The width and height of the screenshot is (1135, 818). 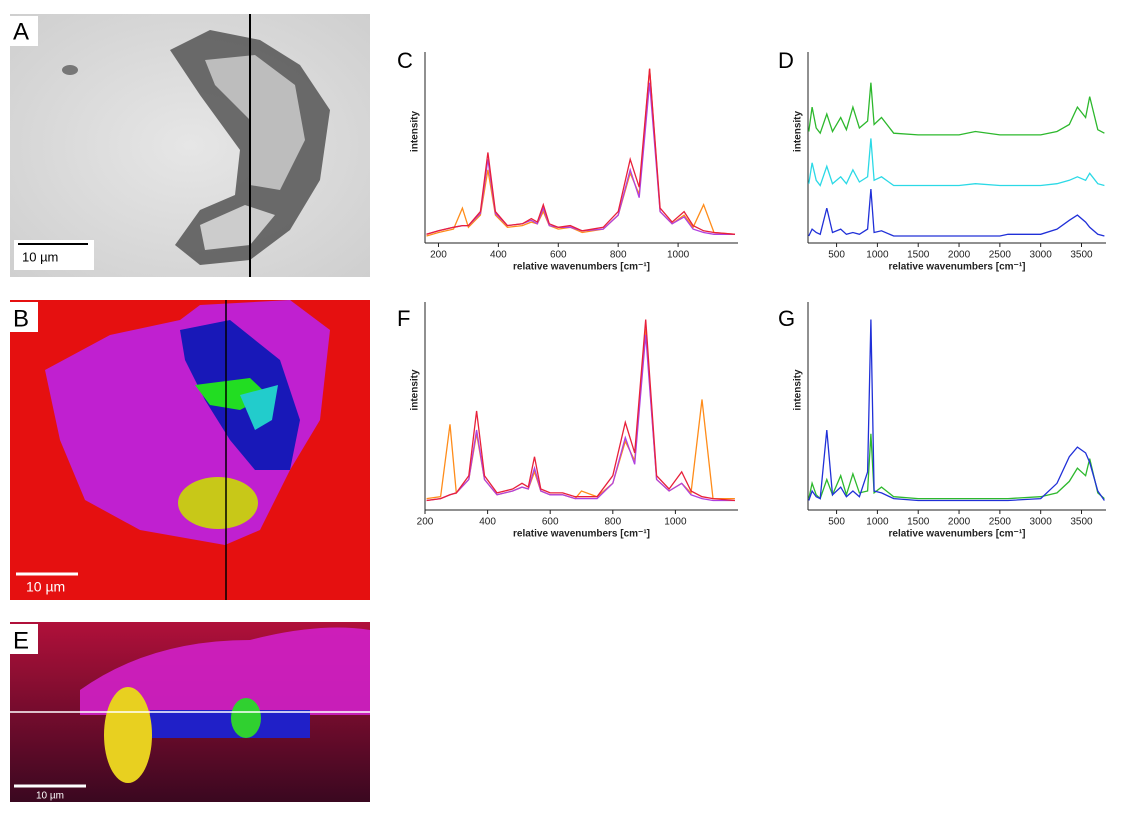 What do you see at coordinates (190, 450) in the screenshot?
I see `panel-b: B 10 µm` at bounding box center [190, 450].